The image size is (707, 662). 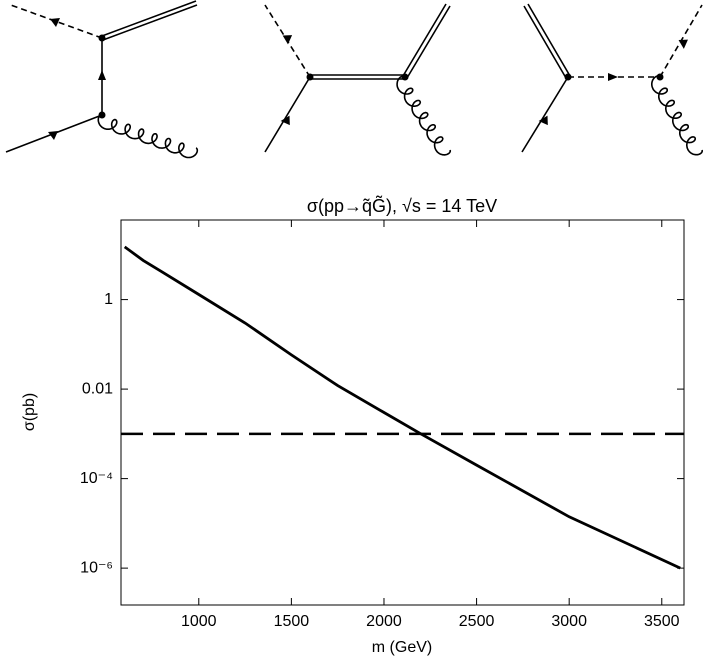 I want to click on y-axis-label: σ(pb), so click(x=29, y=412).